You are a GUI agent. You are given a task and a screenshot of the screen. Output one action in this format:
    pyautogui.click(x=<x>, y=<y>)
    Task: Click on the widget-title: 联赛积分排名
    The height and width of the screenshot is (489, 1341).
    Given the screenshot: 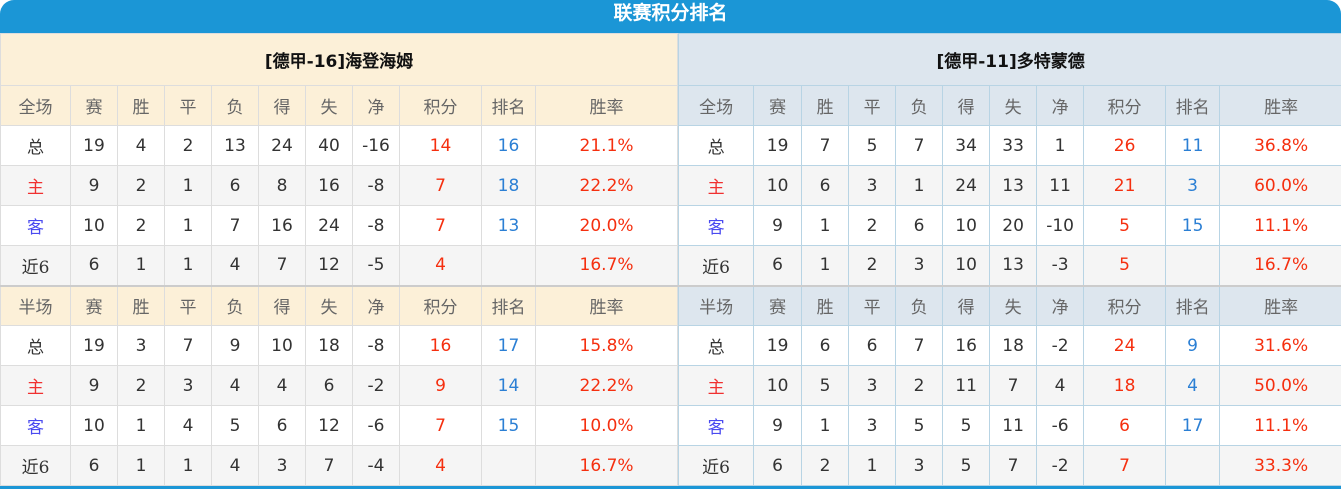 What is the action you would take?
    pyautogui.click(x=670, y=16)
    